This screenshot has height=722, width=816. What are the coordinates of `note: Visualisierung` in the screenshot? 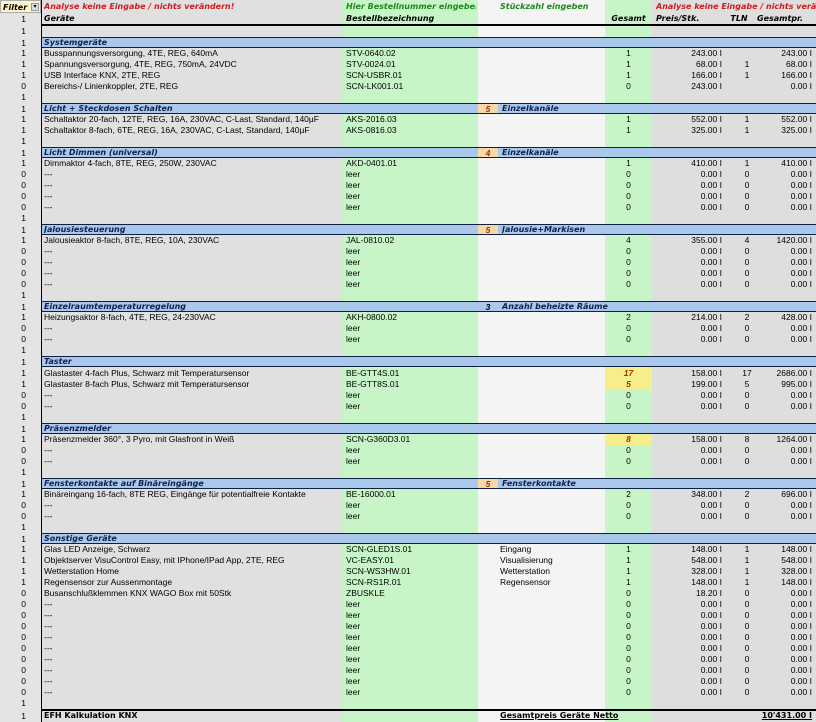 It's located at (526, 559).